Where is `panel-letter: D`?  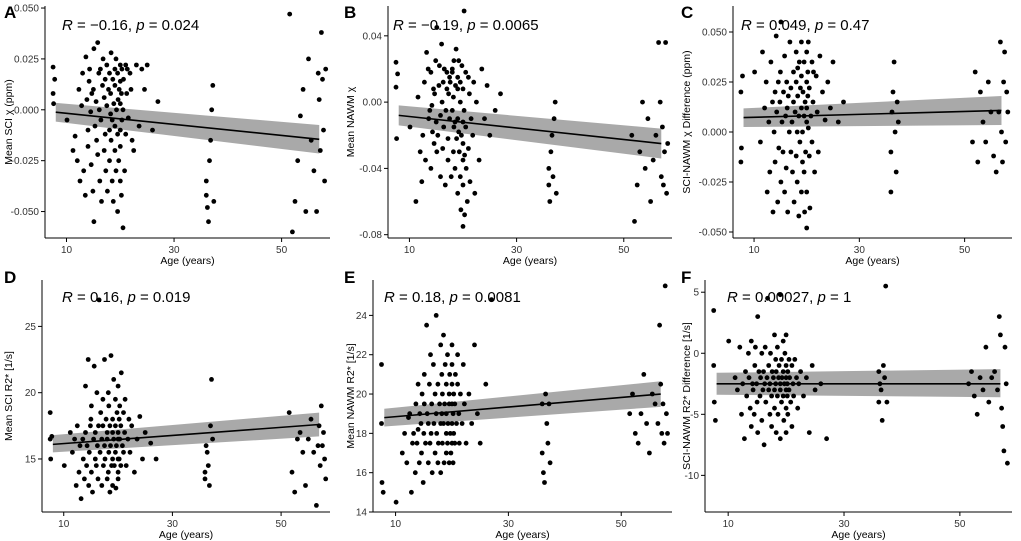 panel-letter: D is located at coordinates (10, 277).